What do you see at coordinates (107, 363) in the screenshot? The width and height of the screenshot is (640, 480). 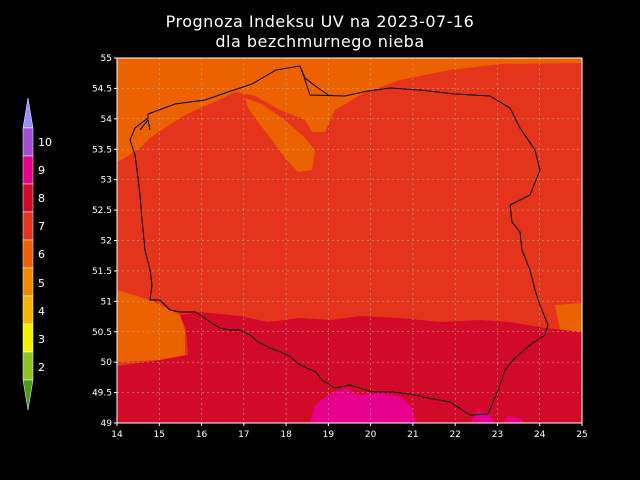 I see `lat-tick-label: 50` at bounding box center [107, 363].